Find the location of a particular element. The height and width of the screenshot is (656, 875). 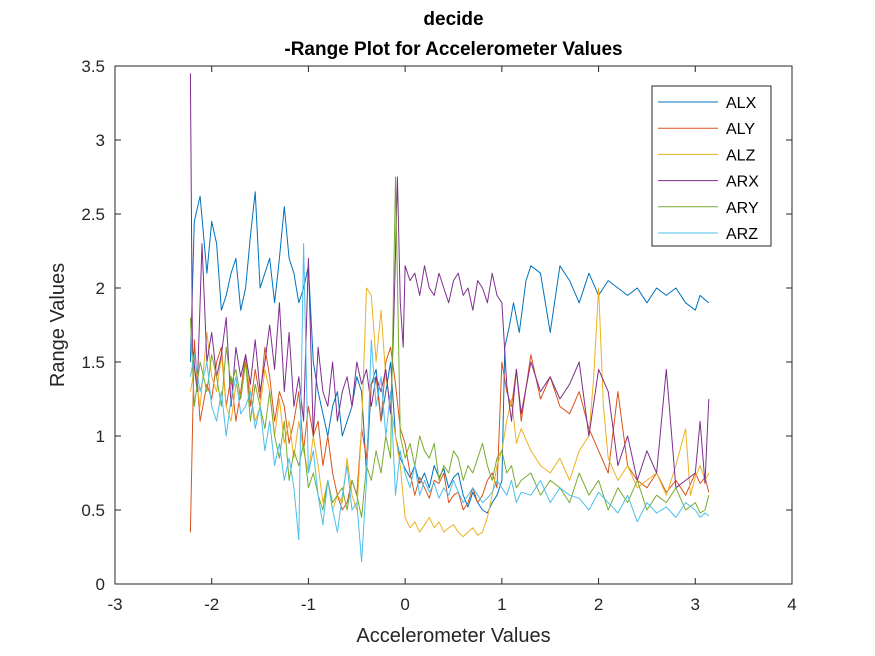

legend-label-alx: ALX is located at coordinates (741, 103).